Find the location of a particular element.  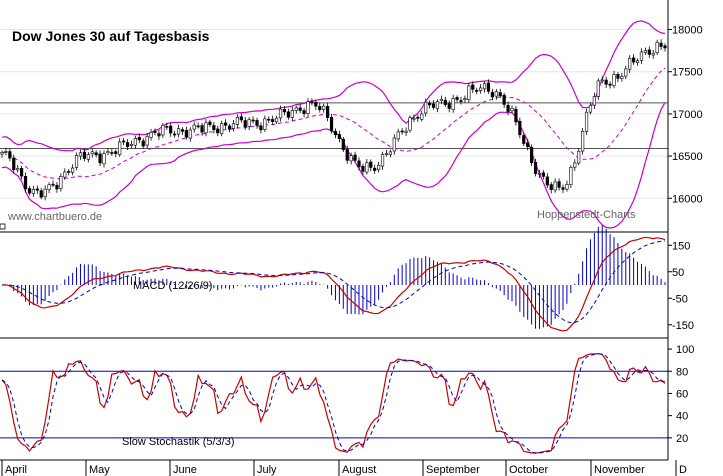

month-label: November is located at coordinates (619, 470).